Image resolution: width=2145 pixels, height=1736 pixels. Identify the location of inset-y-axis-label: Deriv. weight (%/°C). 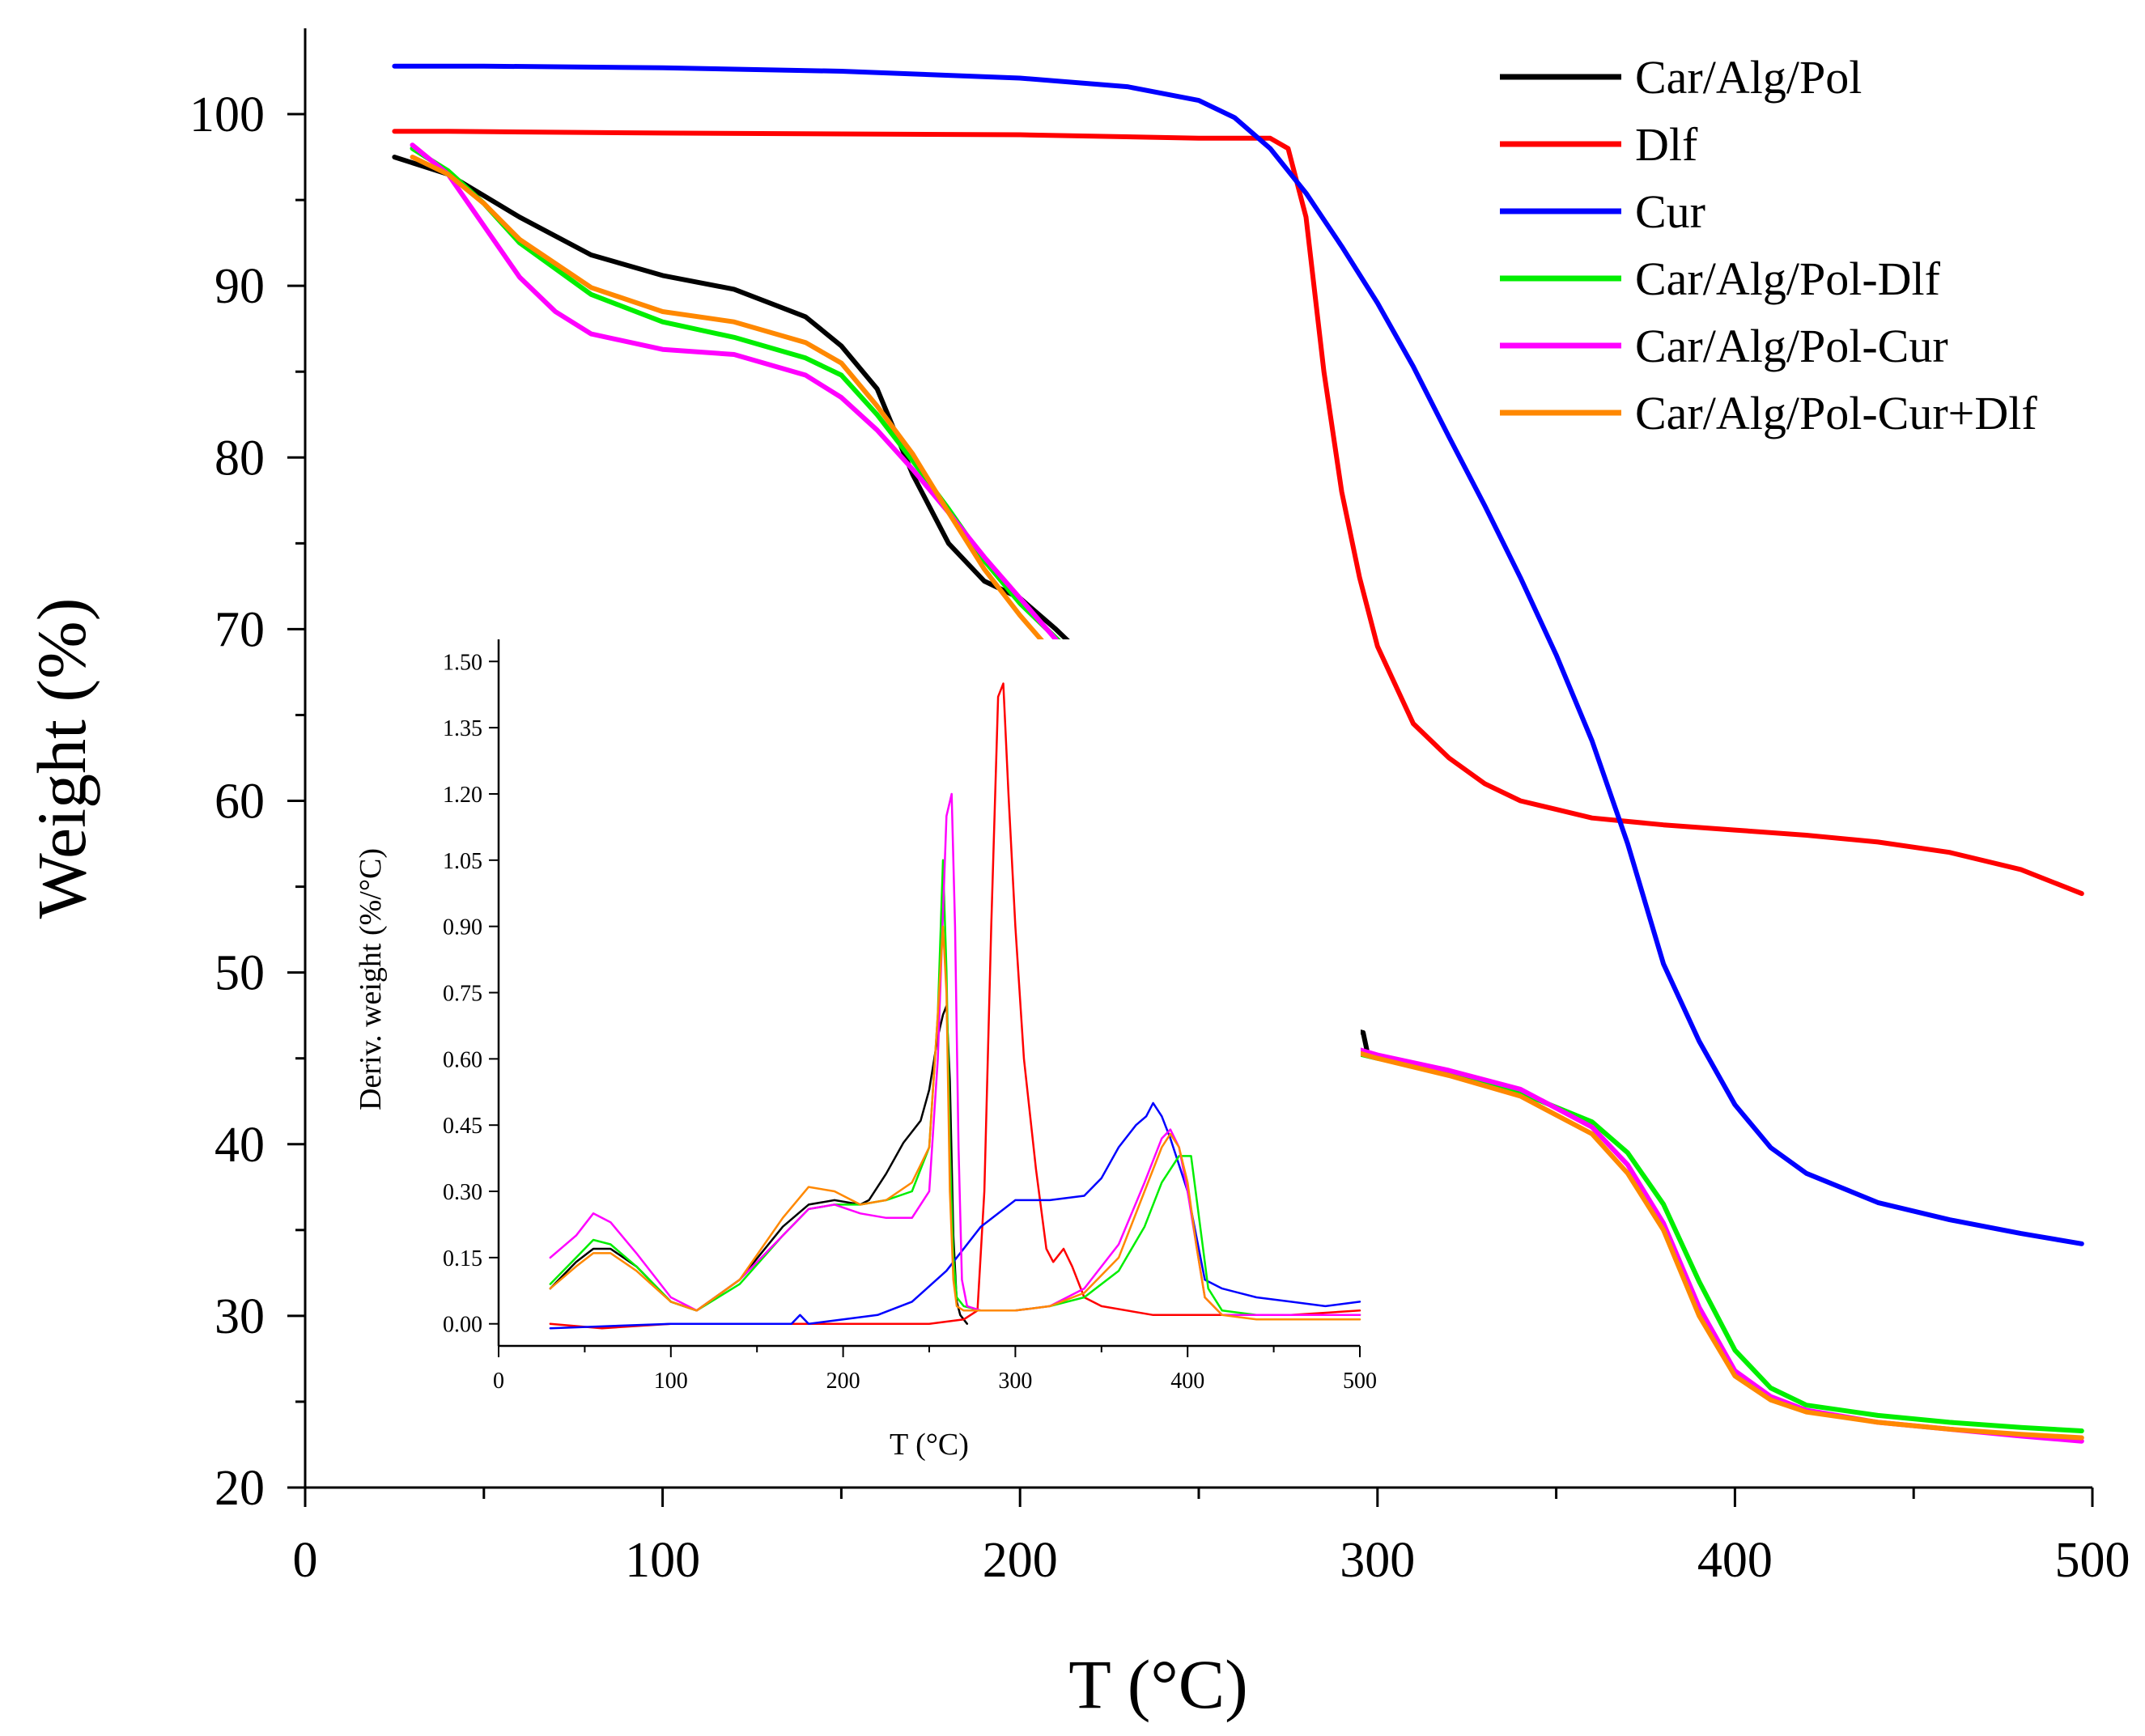
(371, 979).